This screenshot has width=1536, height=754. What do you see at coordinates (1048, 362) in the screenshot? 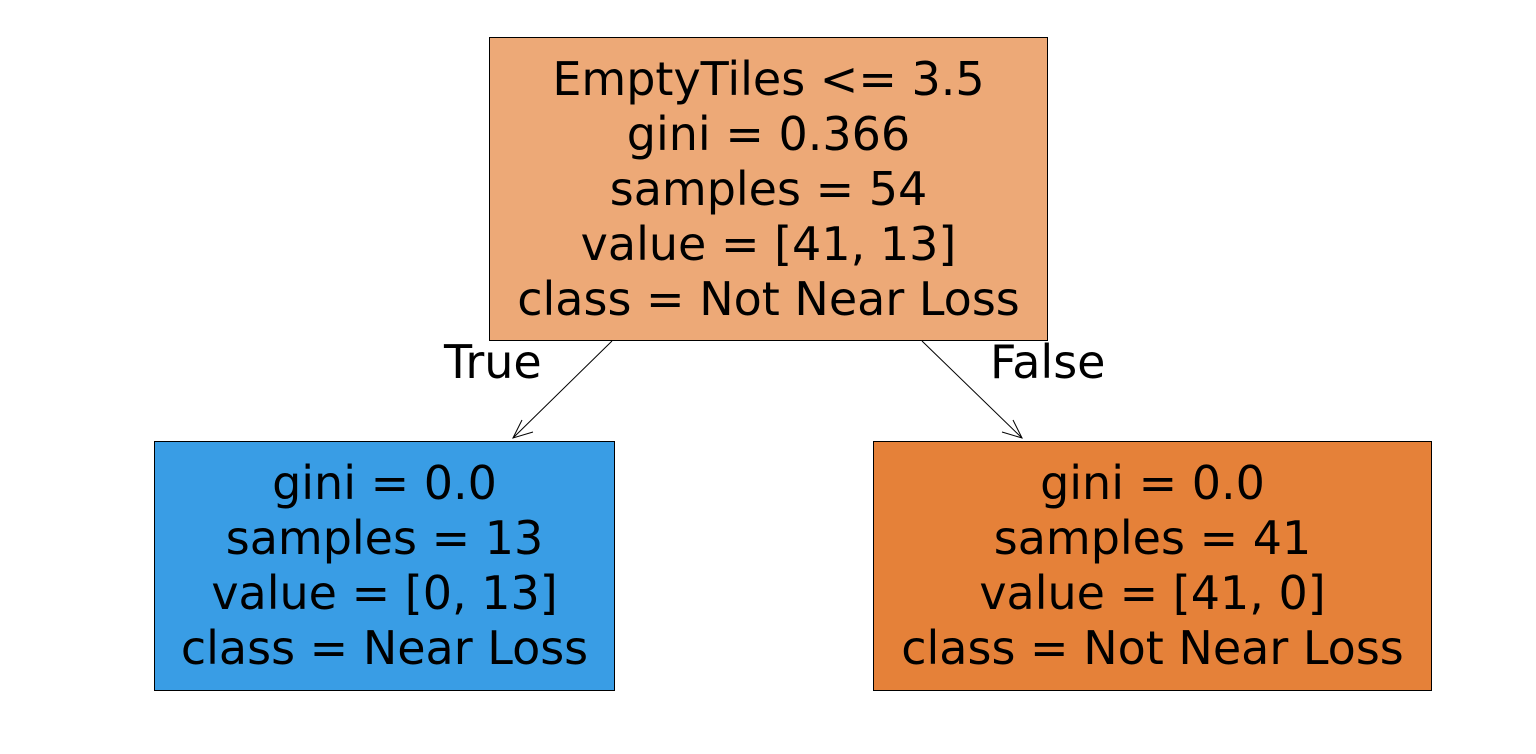
I see `edge-label-false: False` at bounding box center [1048, 362].